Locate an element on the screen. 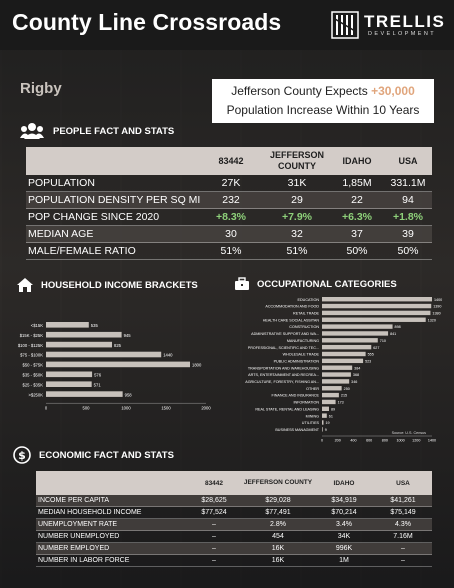 Image resolution: width=454 pixels, height=588 pixels. col-header: IDAHO is located at coordinates (344, 483).